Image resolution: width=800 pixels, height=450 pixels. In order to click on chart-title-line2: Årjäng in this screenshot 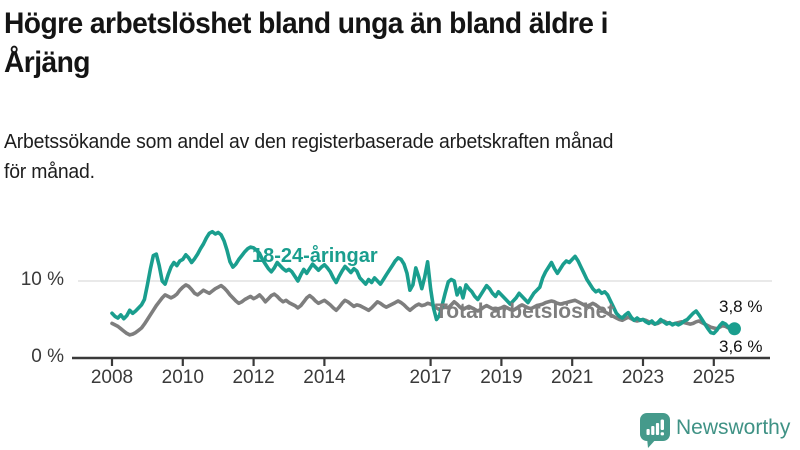, I will do `click(47, 62)`.